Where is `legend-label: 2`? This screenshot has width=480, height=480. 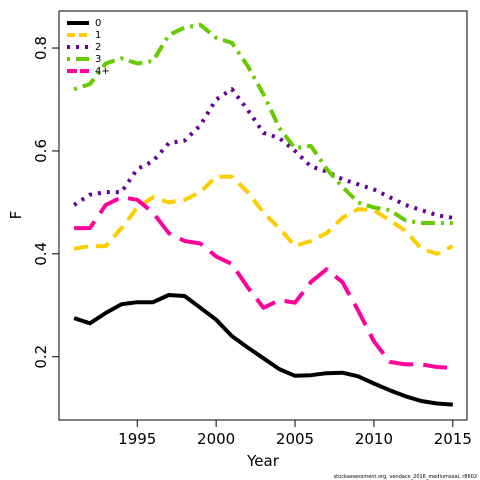 legend-label: 2 is located at coordinates (98, 47).